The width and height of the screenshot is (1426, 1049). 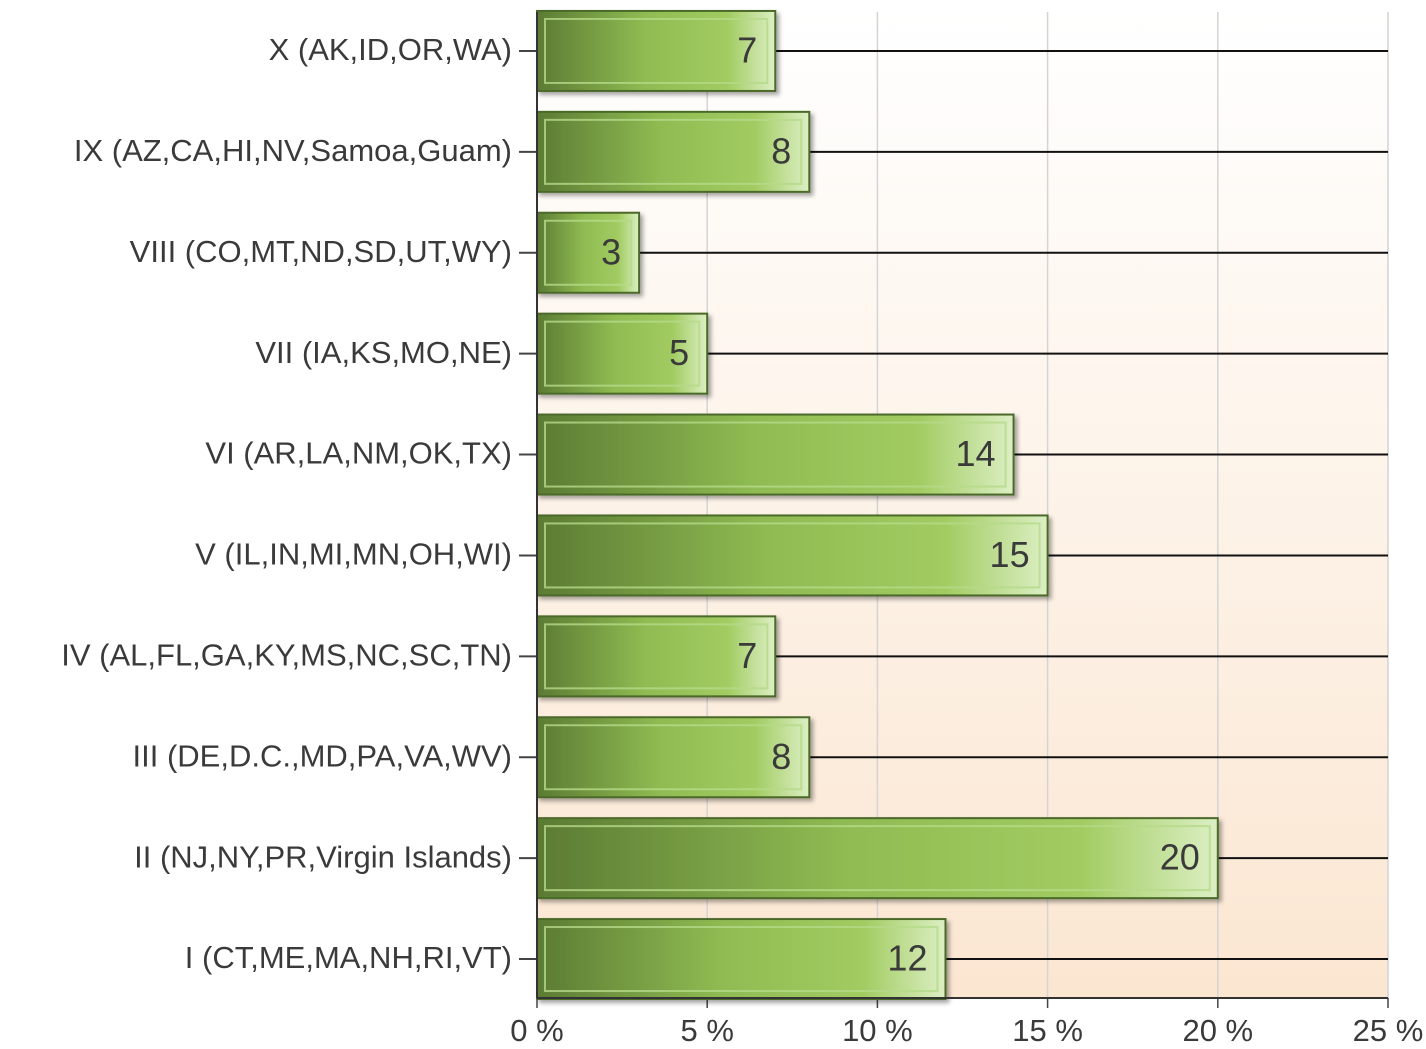 What do you see at coordinates (1388, 1030) in the screenshot?
I see `x-tick-label: 25 %` at bounding box center [1388, 1030].